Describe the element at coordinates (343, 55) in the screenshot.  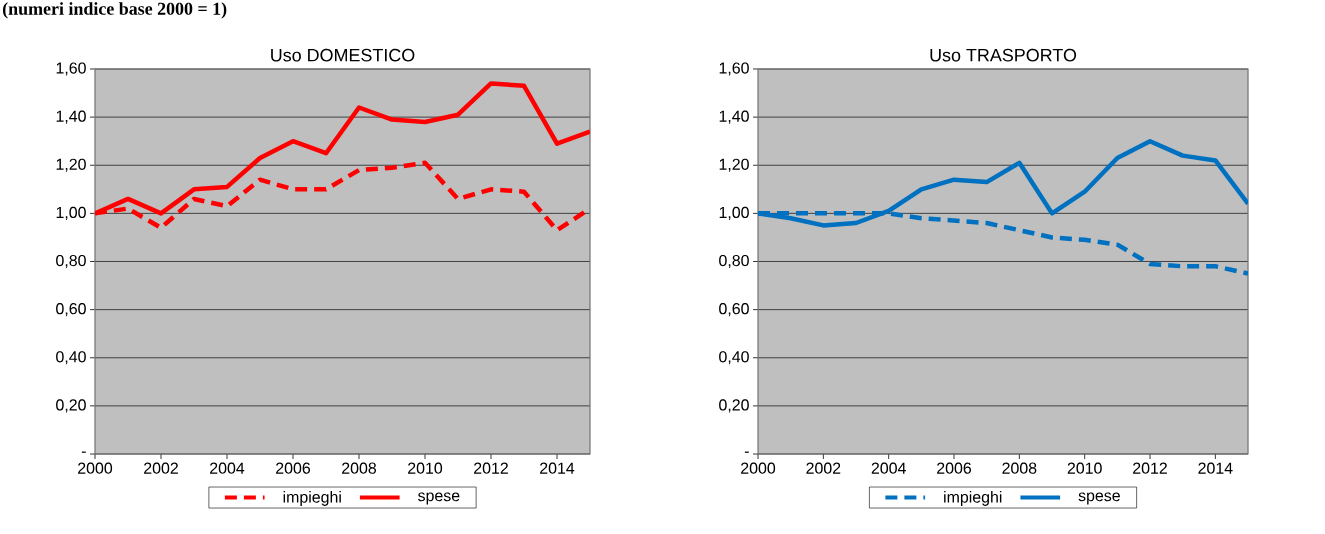
I see `chart-title: Uso DOMESTICO` at that location.